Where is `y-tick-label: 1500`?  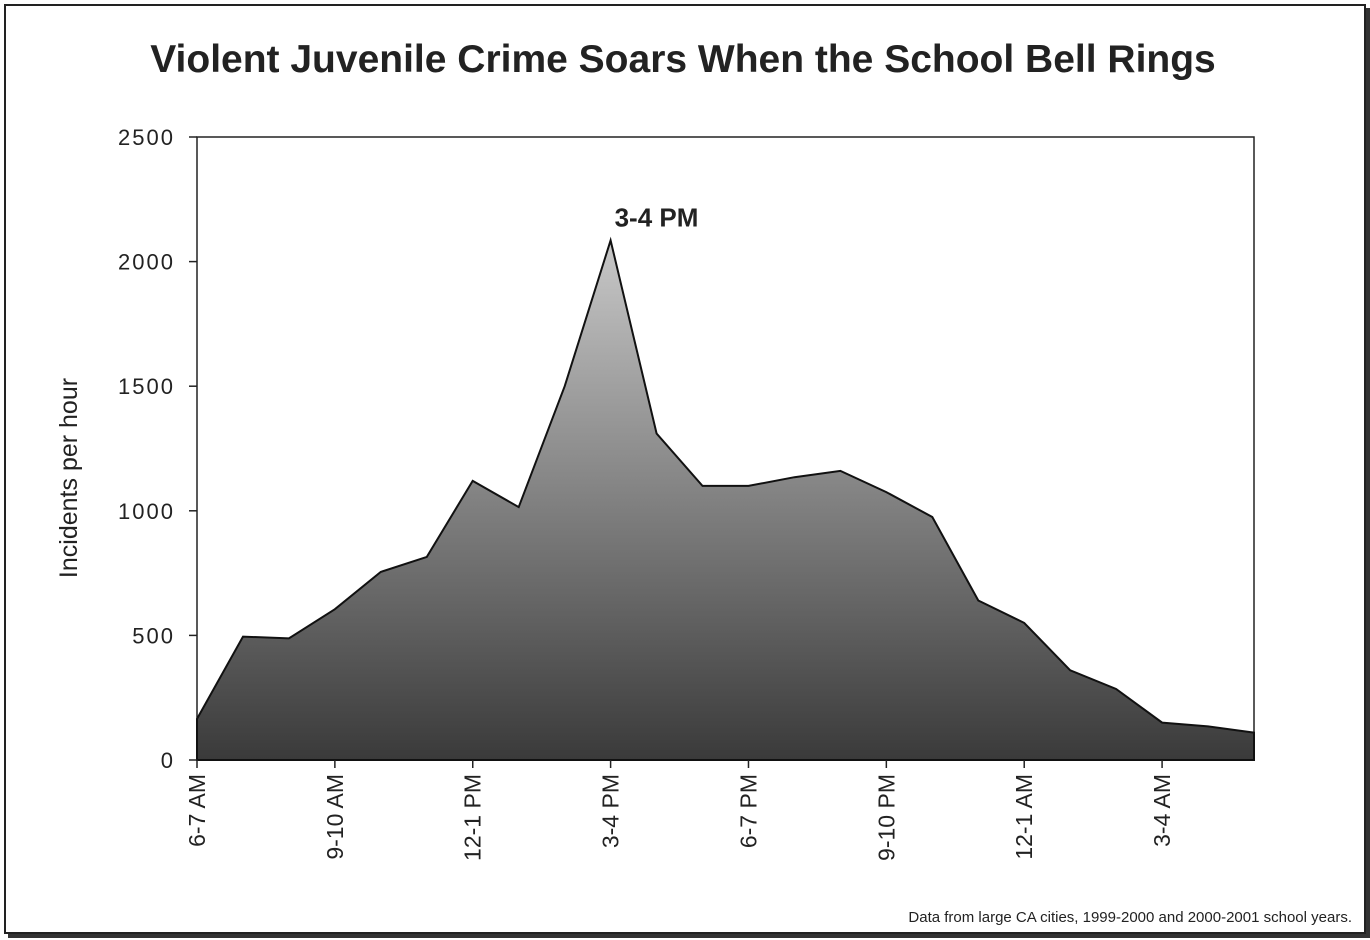 y-tick-label: 1500 is located at coordinates (146, 386).